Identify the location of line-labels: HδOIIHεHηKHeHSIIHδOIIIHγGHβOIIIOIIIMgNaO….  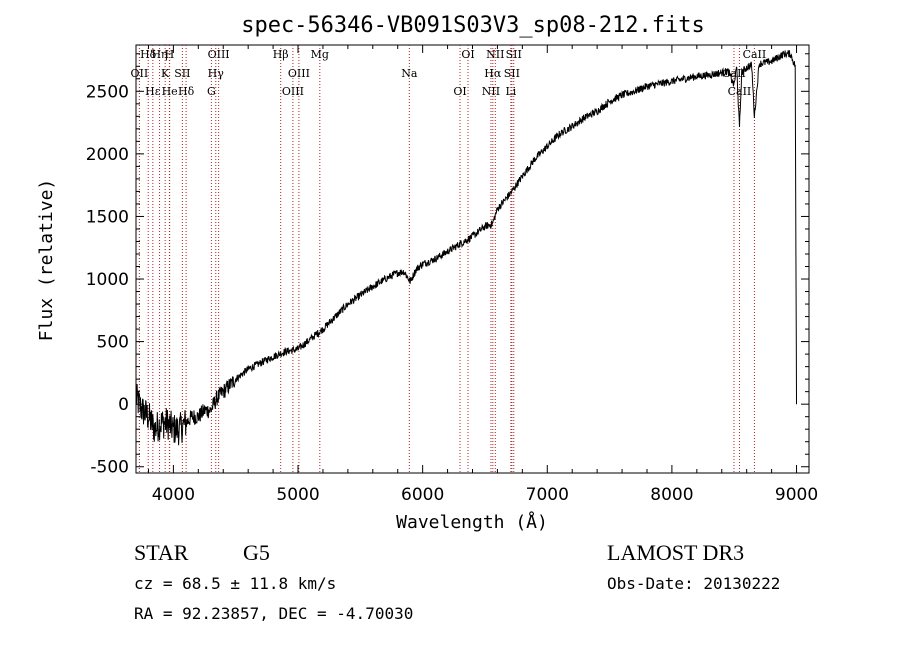
(449, 73).